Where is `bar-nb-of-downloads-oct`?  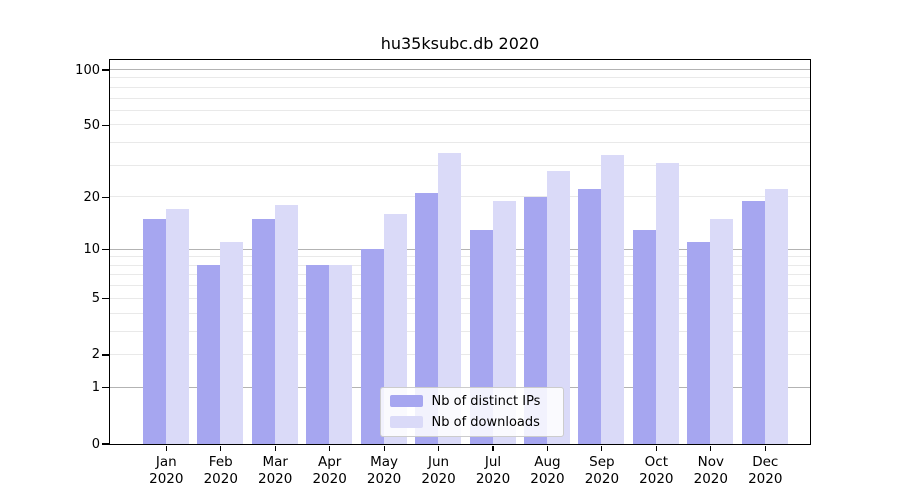
bar-nb-of-downloads-oct is located at coordinates (667, 303).